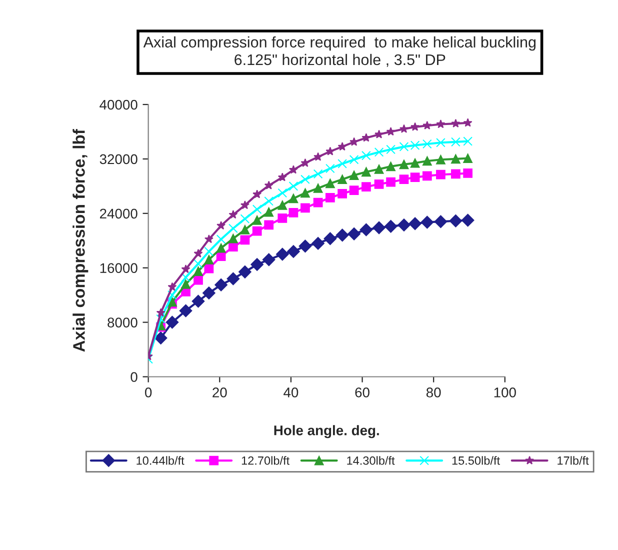 This screenshot has width=618, height=550. What do you see at coordinates (266, 460) in the screenshot?
I see `legend-label: 12.70lb/ft` at bounding box center [266, 460].